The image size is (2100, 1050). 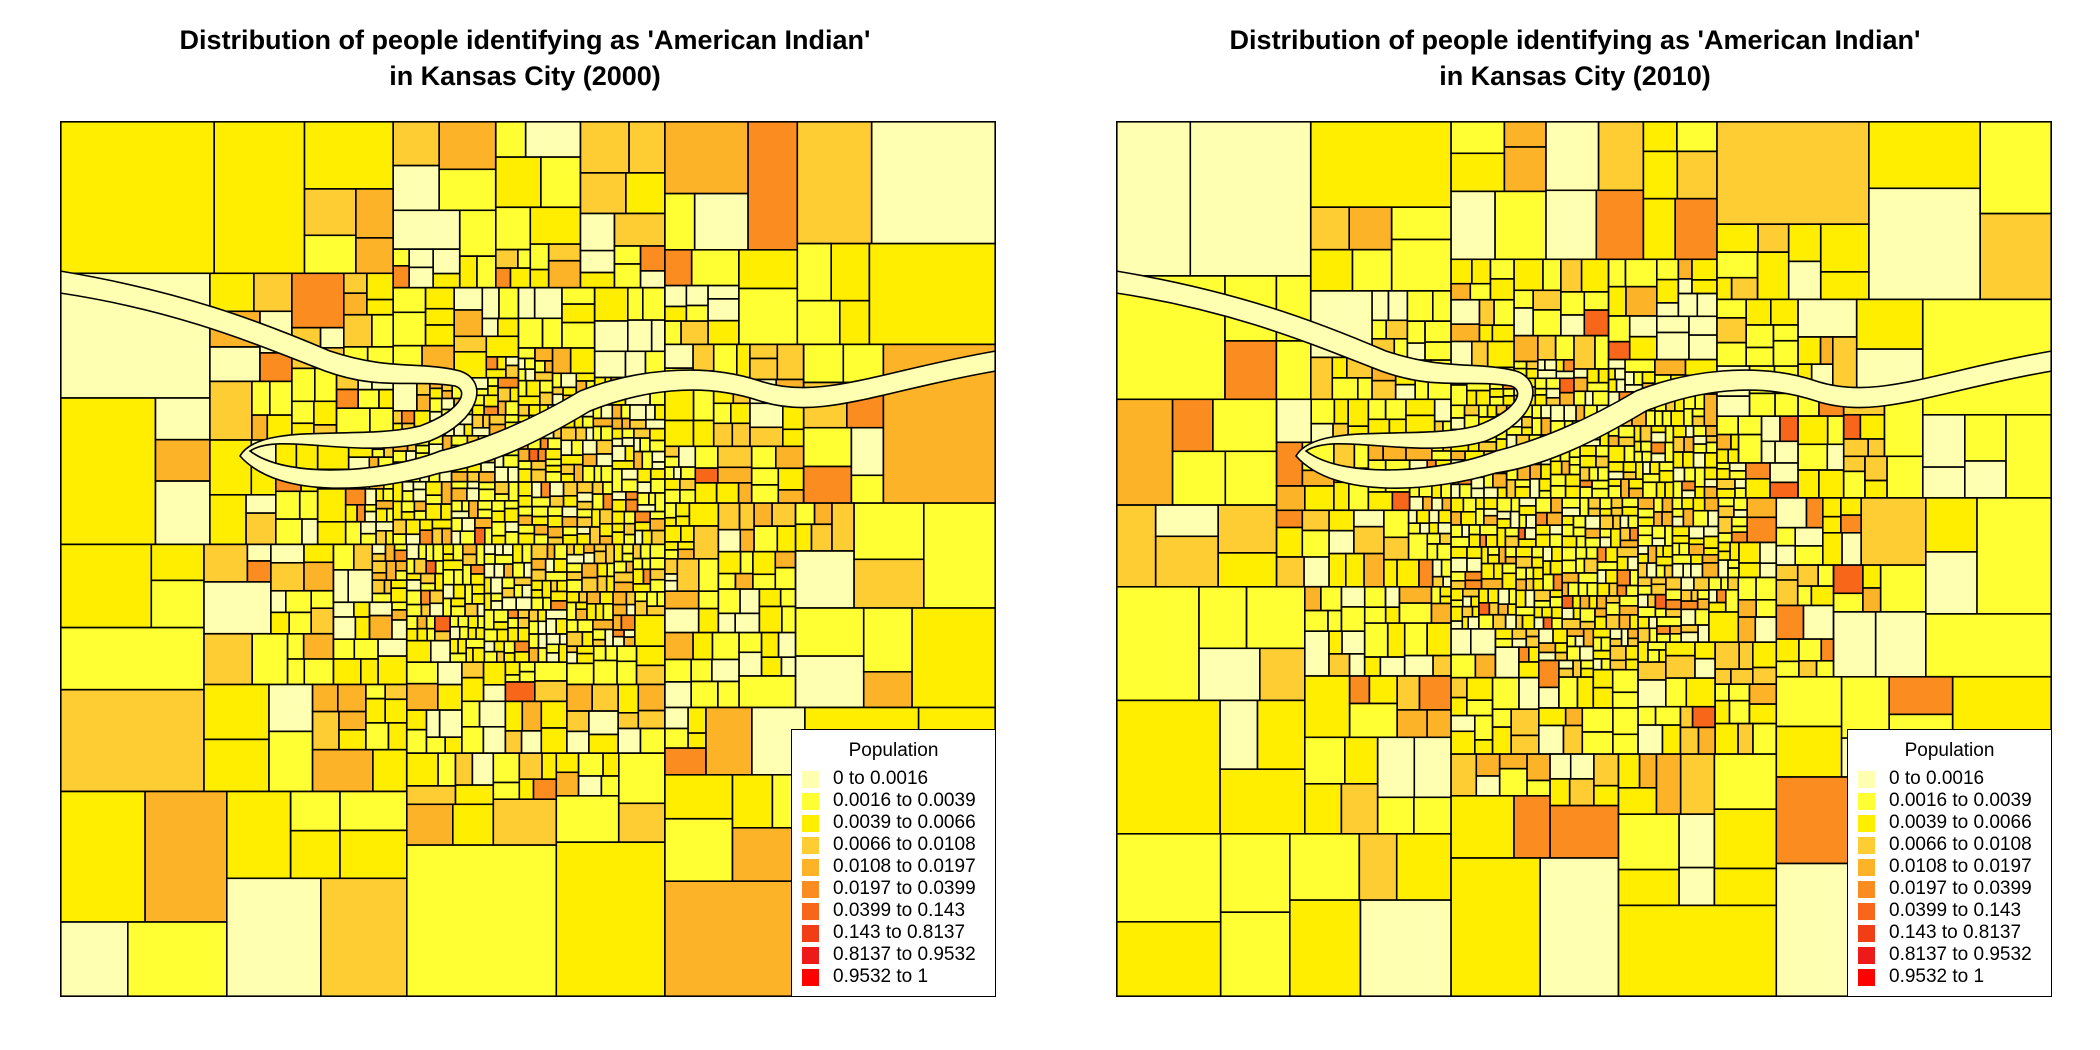 I want to click on legend-label: 0 to 0.0016, so click(x=1937, y=778).